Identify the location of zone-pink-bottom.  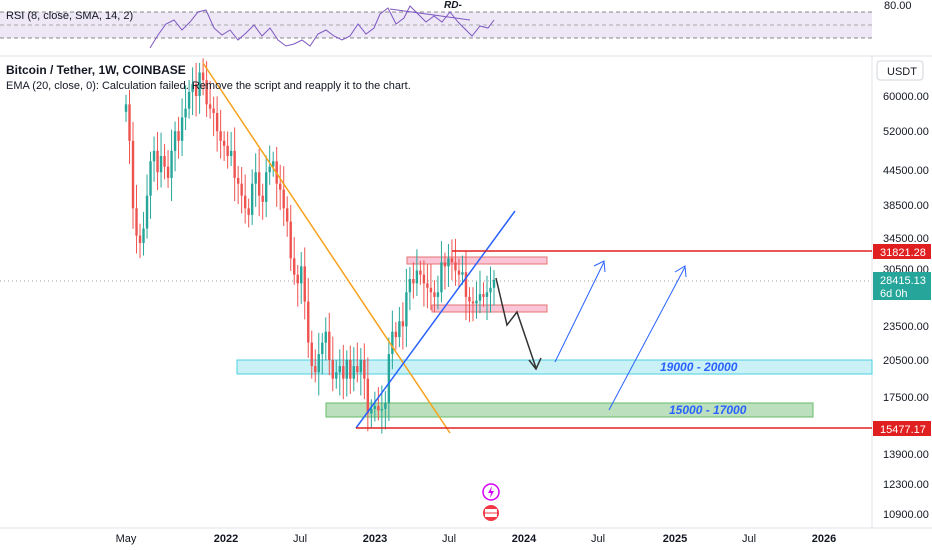
(489, 308).